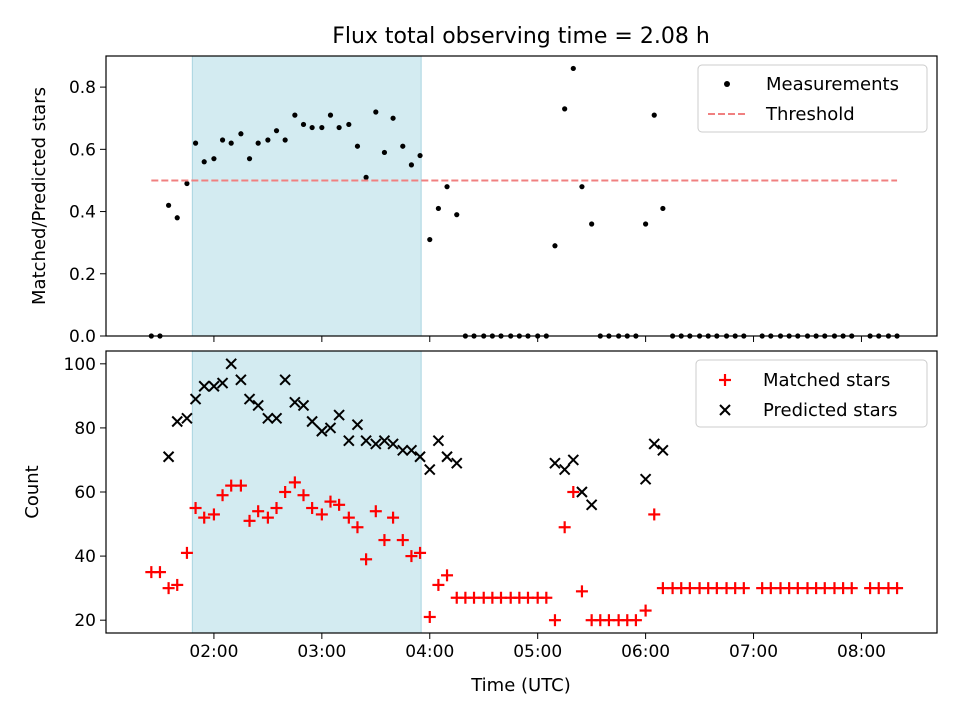 This screenshot has height=720, width=960. What do you see at coordinates (32, 491) in the screenshot?
I see `bottom-y-axis-label: Count` at bounding box center [32, 491].